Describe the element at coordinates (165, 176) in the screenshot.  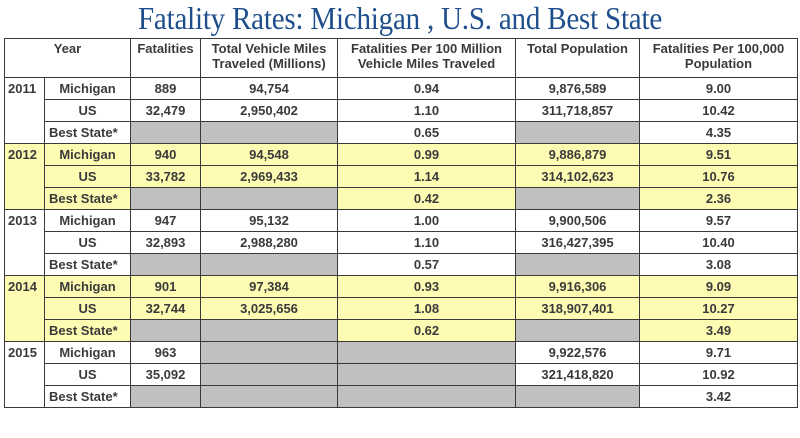
I see `fatalities-cell: 33,782` at that location.